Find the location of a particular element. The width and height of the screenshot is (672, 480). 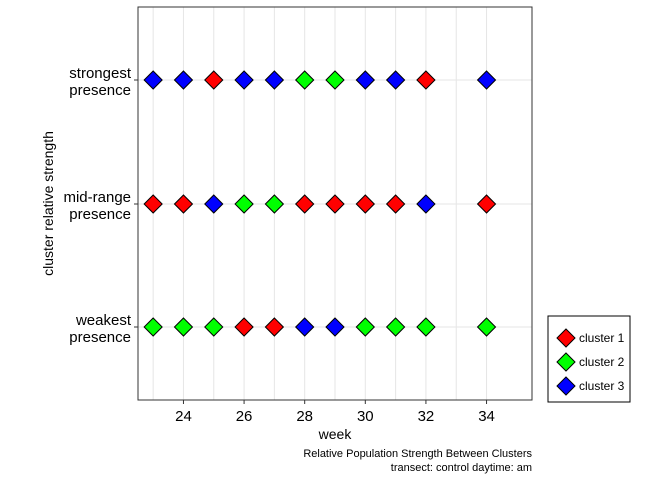

x-tick-label: 26 is located at coordinates (244, 416).